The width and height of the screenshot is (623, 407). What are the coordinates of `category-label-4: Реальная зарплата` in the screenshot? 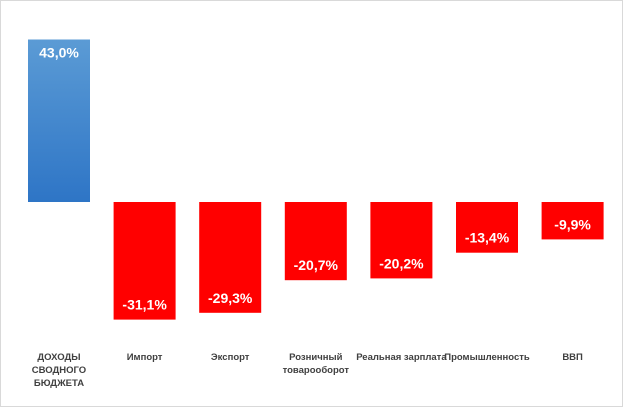 It's located at (401, 357).